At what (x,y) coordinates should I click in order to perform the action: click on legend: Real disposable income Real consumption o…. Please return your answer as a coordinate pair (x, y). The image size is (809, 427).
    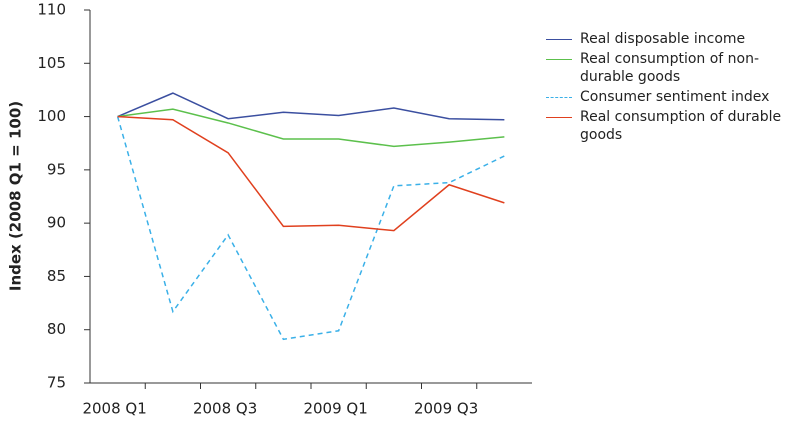
    Looking at the image, I should click on (674, 88).